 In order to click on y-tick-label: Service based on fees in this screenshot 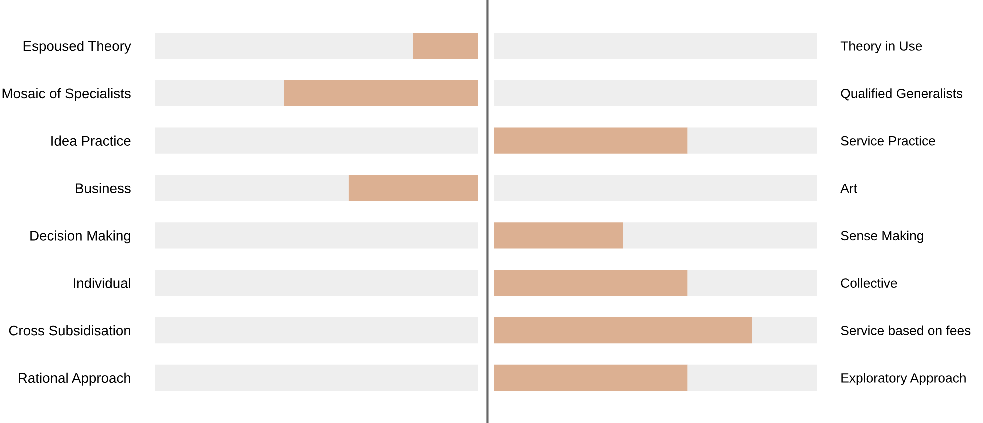, I will do `click(906, 331)`.